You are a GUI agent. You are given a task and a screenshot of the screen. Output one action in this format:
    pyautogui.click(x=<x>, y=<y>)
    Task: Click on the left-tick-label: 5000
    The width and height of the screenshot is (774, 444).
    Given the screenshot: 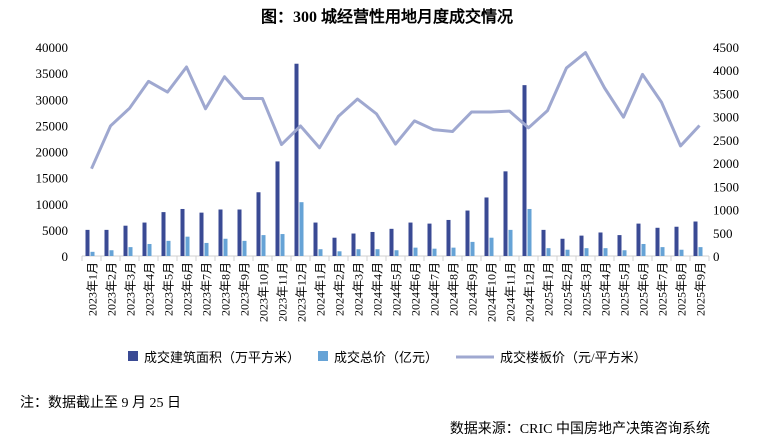 What is the action you would take?
    pyautogui.click(x=55, y=230)
    